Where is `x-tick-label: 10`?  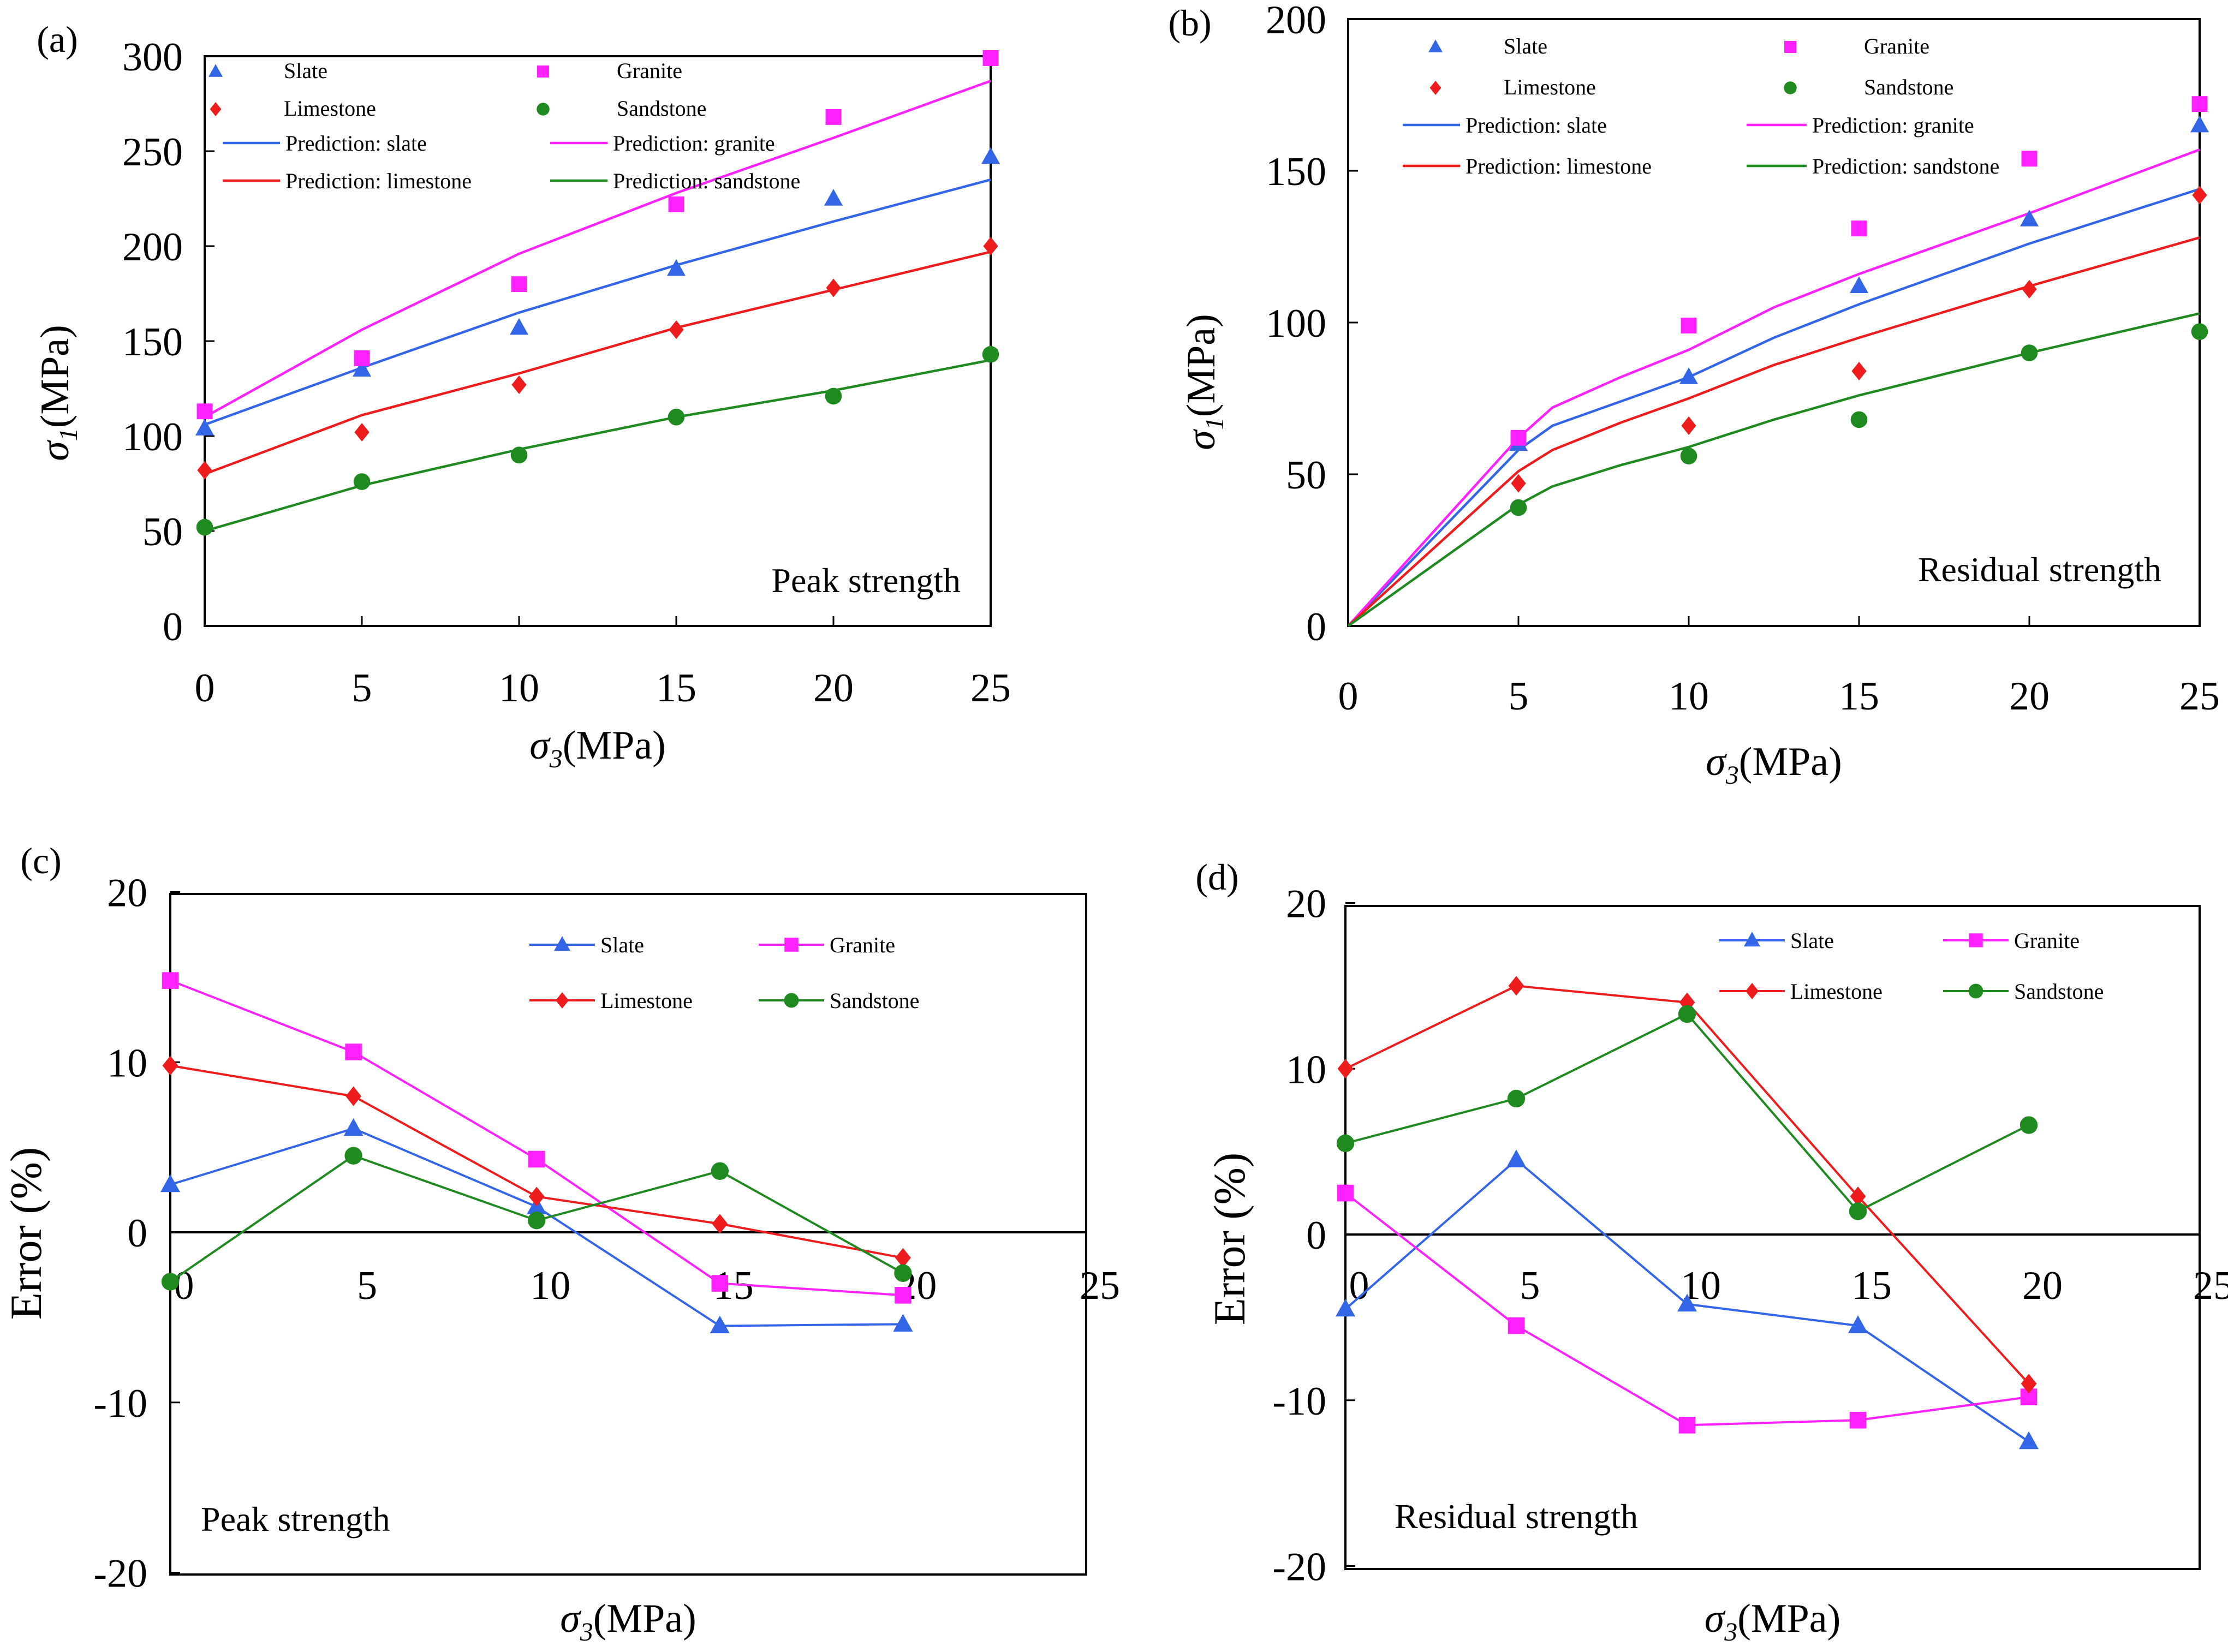
x-tick-label: 10 is located at coordinates (519, 688).